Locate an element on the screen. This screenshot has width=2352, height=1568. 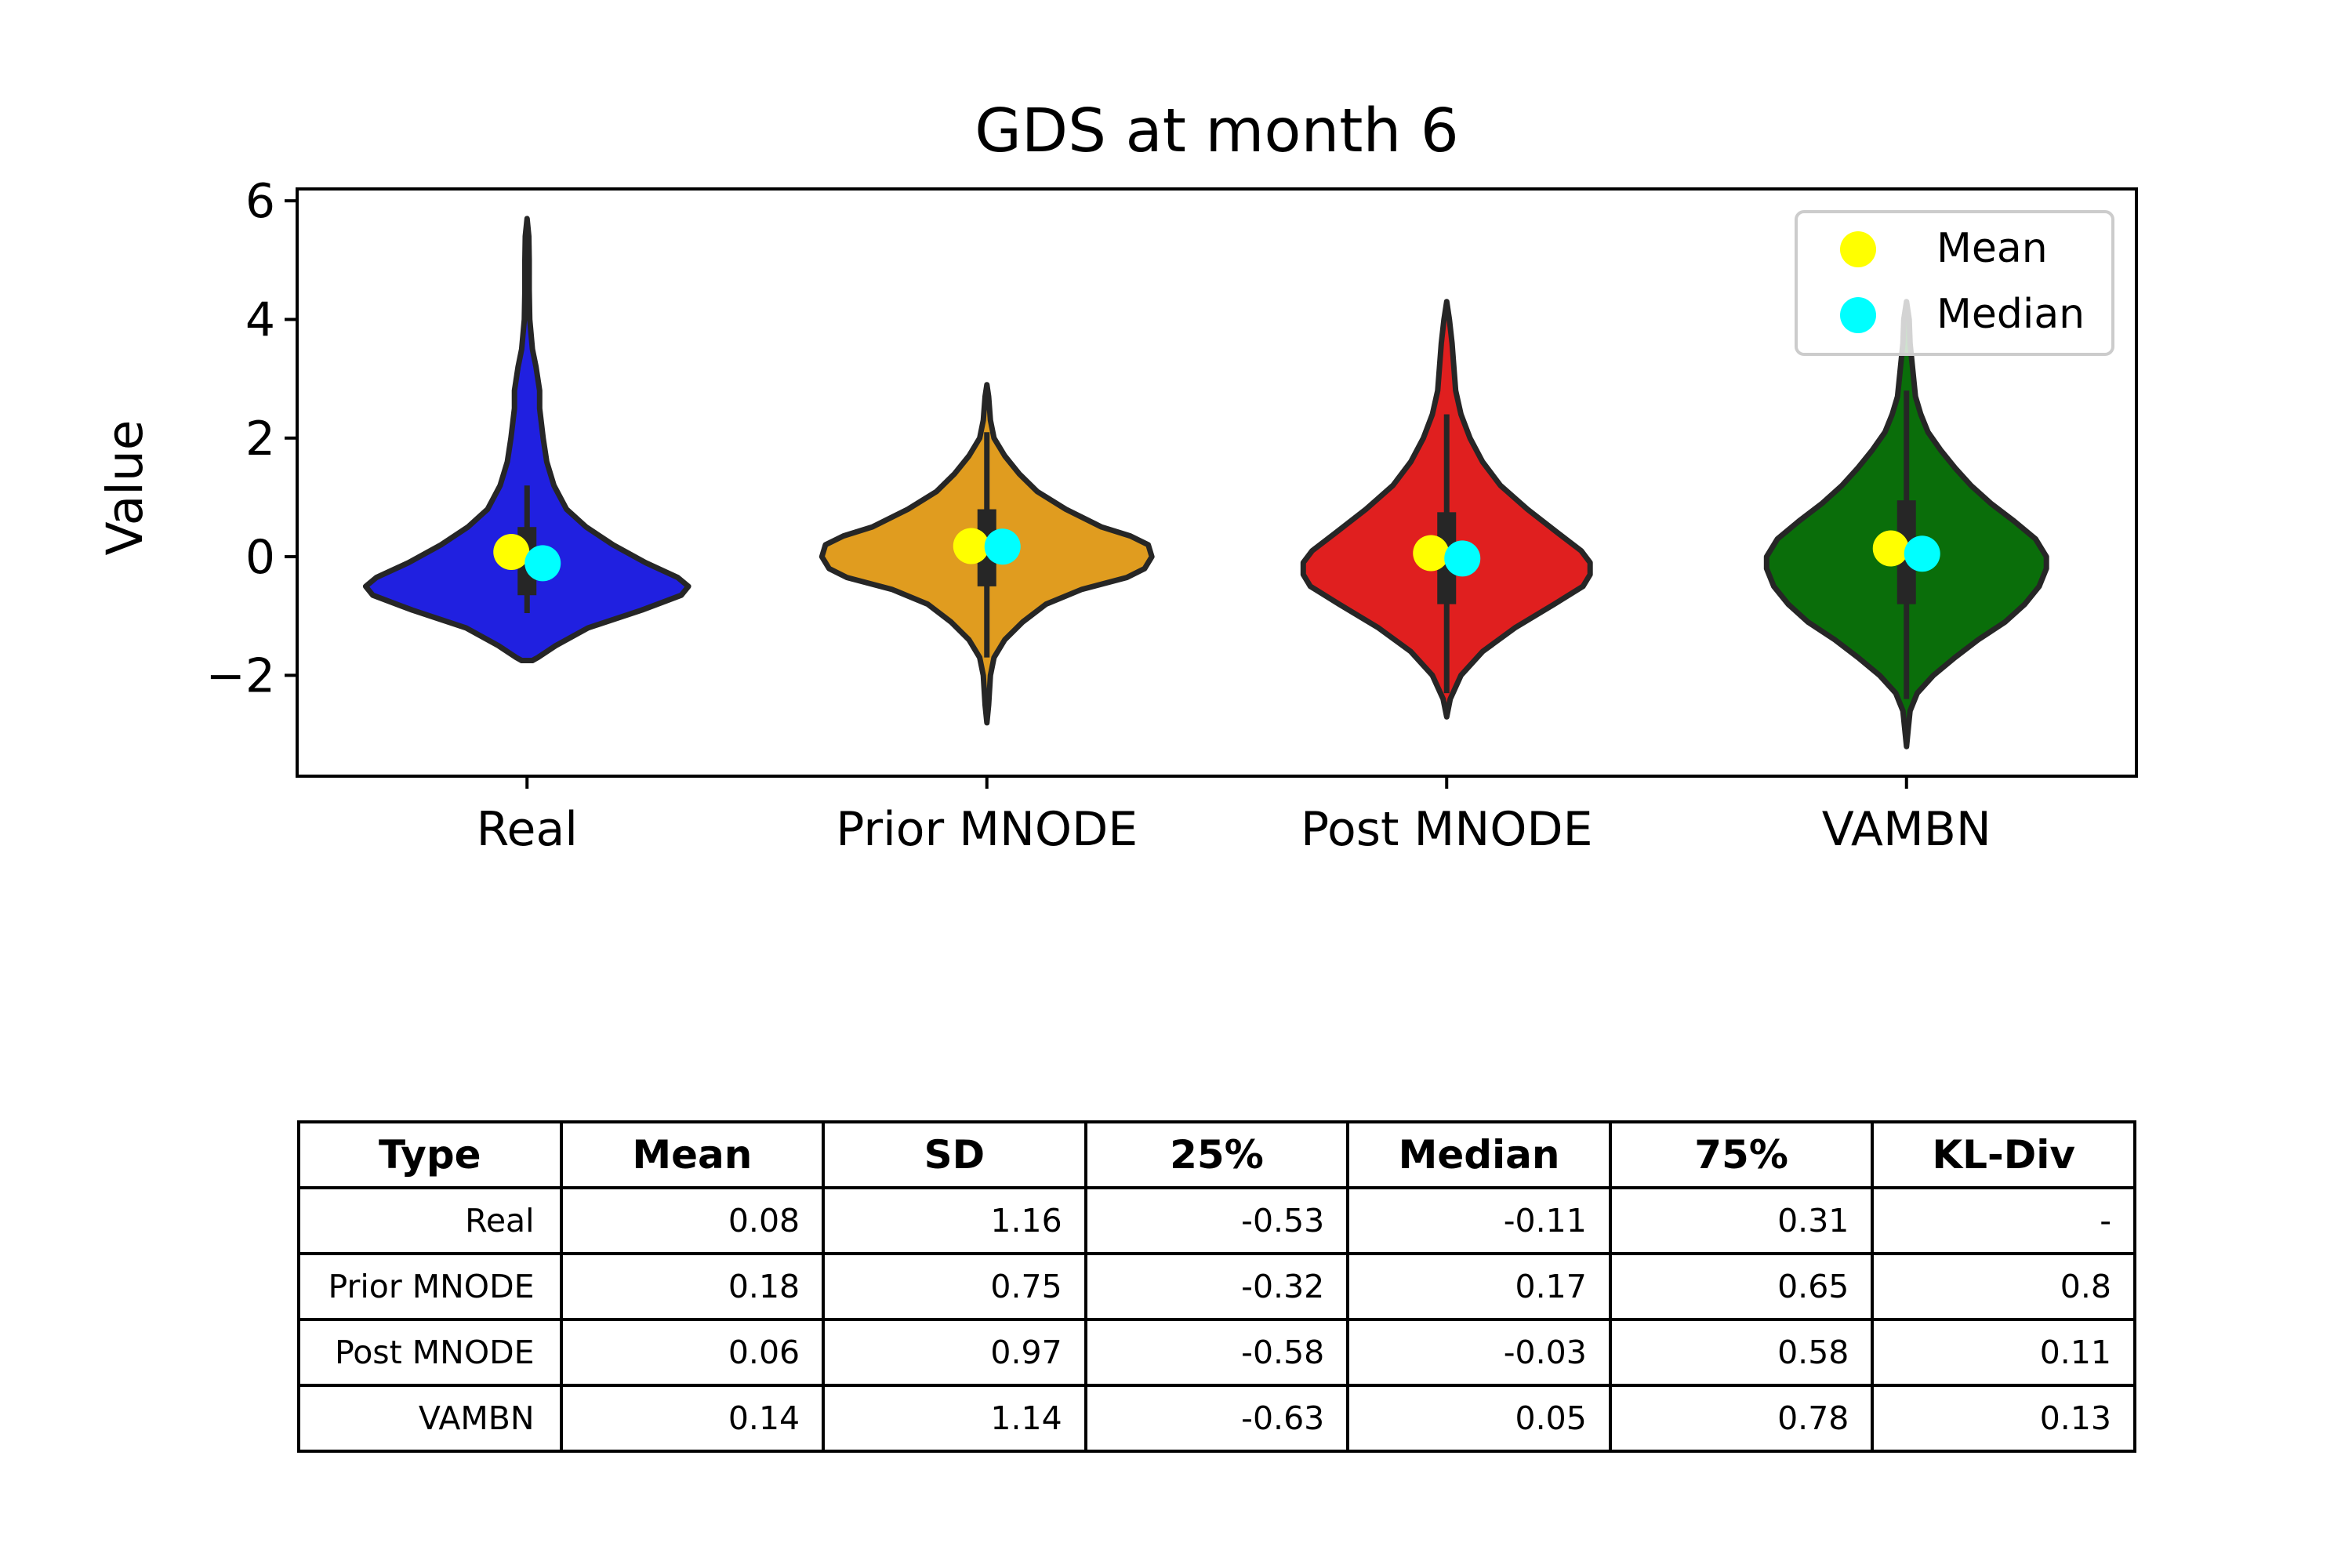
table-row: VAMBN 0.14 1.14 -0.63 0.05 0.78 0.13 is located at coordinates (1216, 1418).